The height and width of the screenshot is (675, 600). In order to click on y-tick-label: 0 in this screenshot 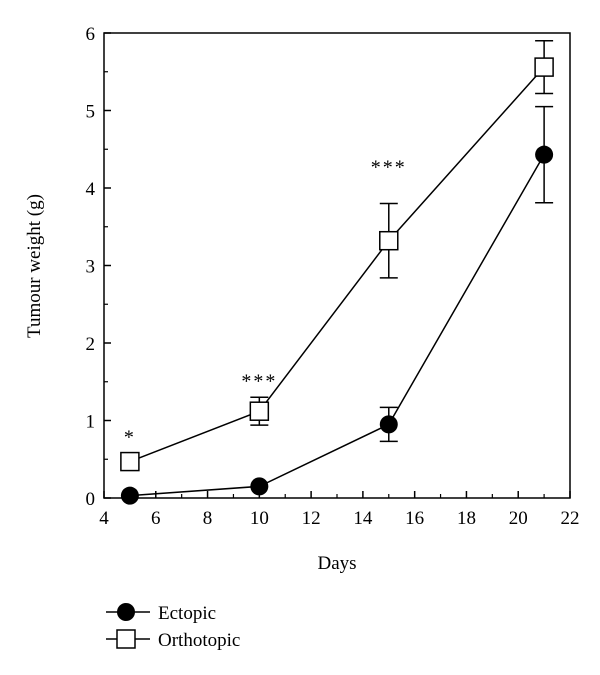, I will do `click(91, 499)`.